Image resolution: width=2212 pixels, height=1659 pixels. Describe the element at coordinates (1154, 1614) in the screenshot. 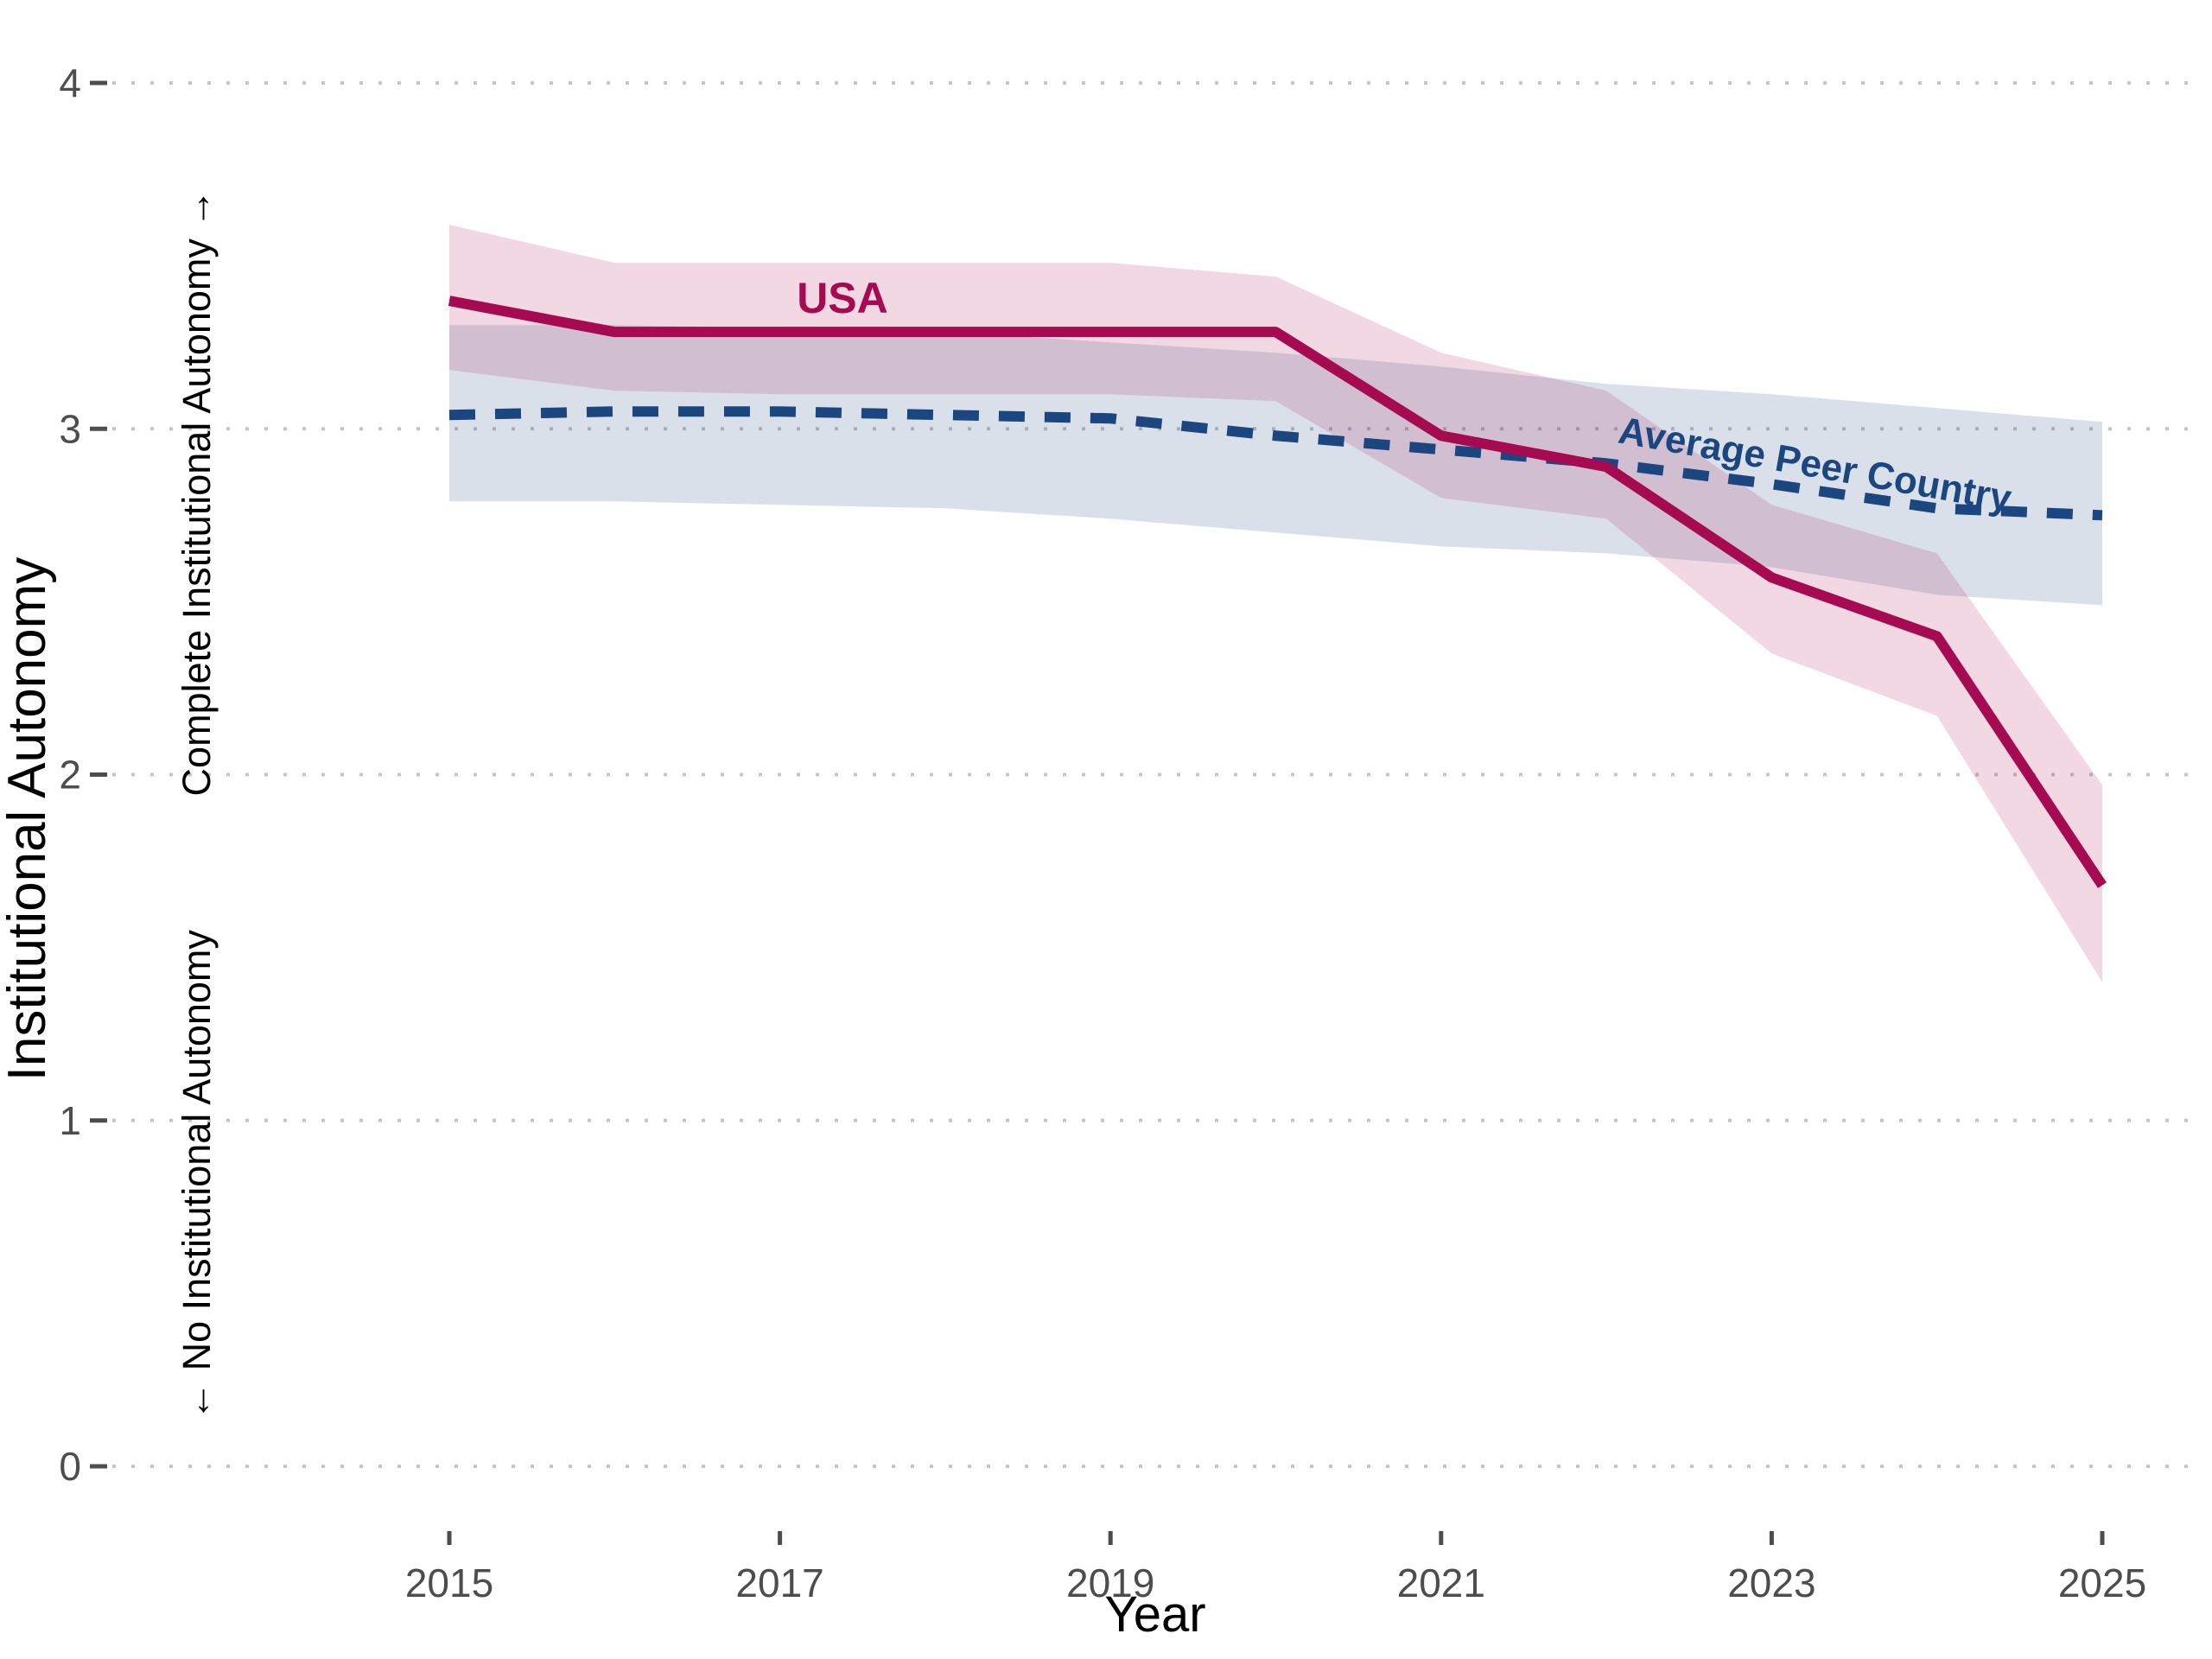

I see `x-axis-title: Year` at that location.